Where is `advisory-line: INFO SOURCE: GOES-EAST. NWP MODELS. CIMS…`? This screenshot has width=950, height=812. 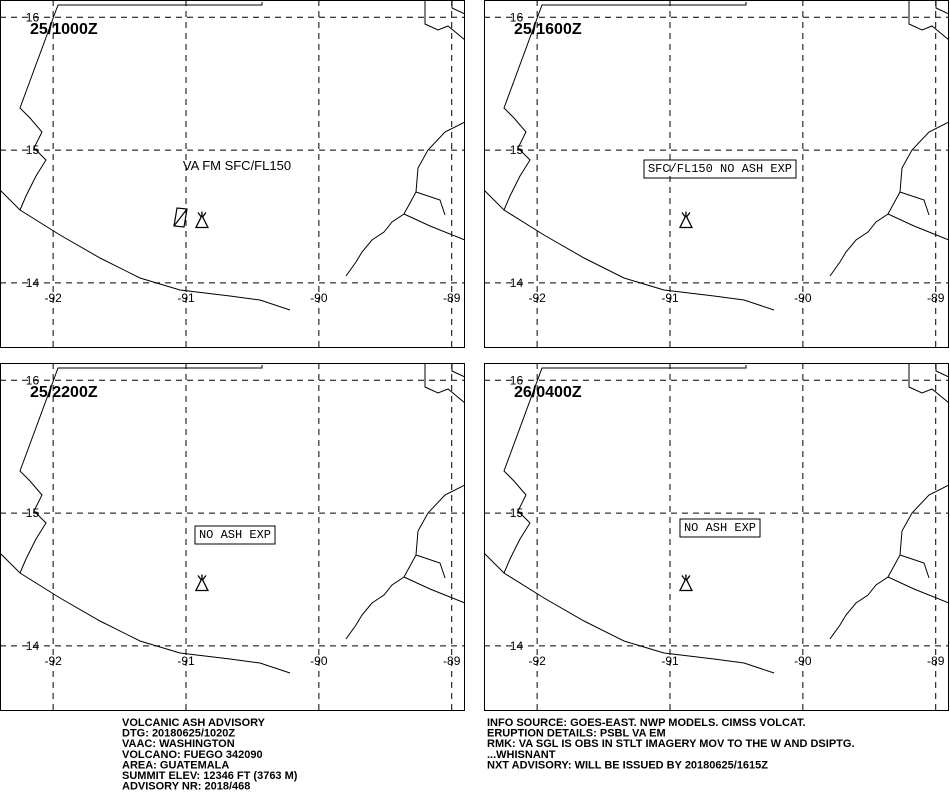 advisory-line: INFO SOURCE: GOES-EAST. NWP MODELS. CIMS… is located at coordinates (646, 723).